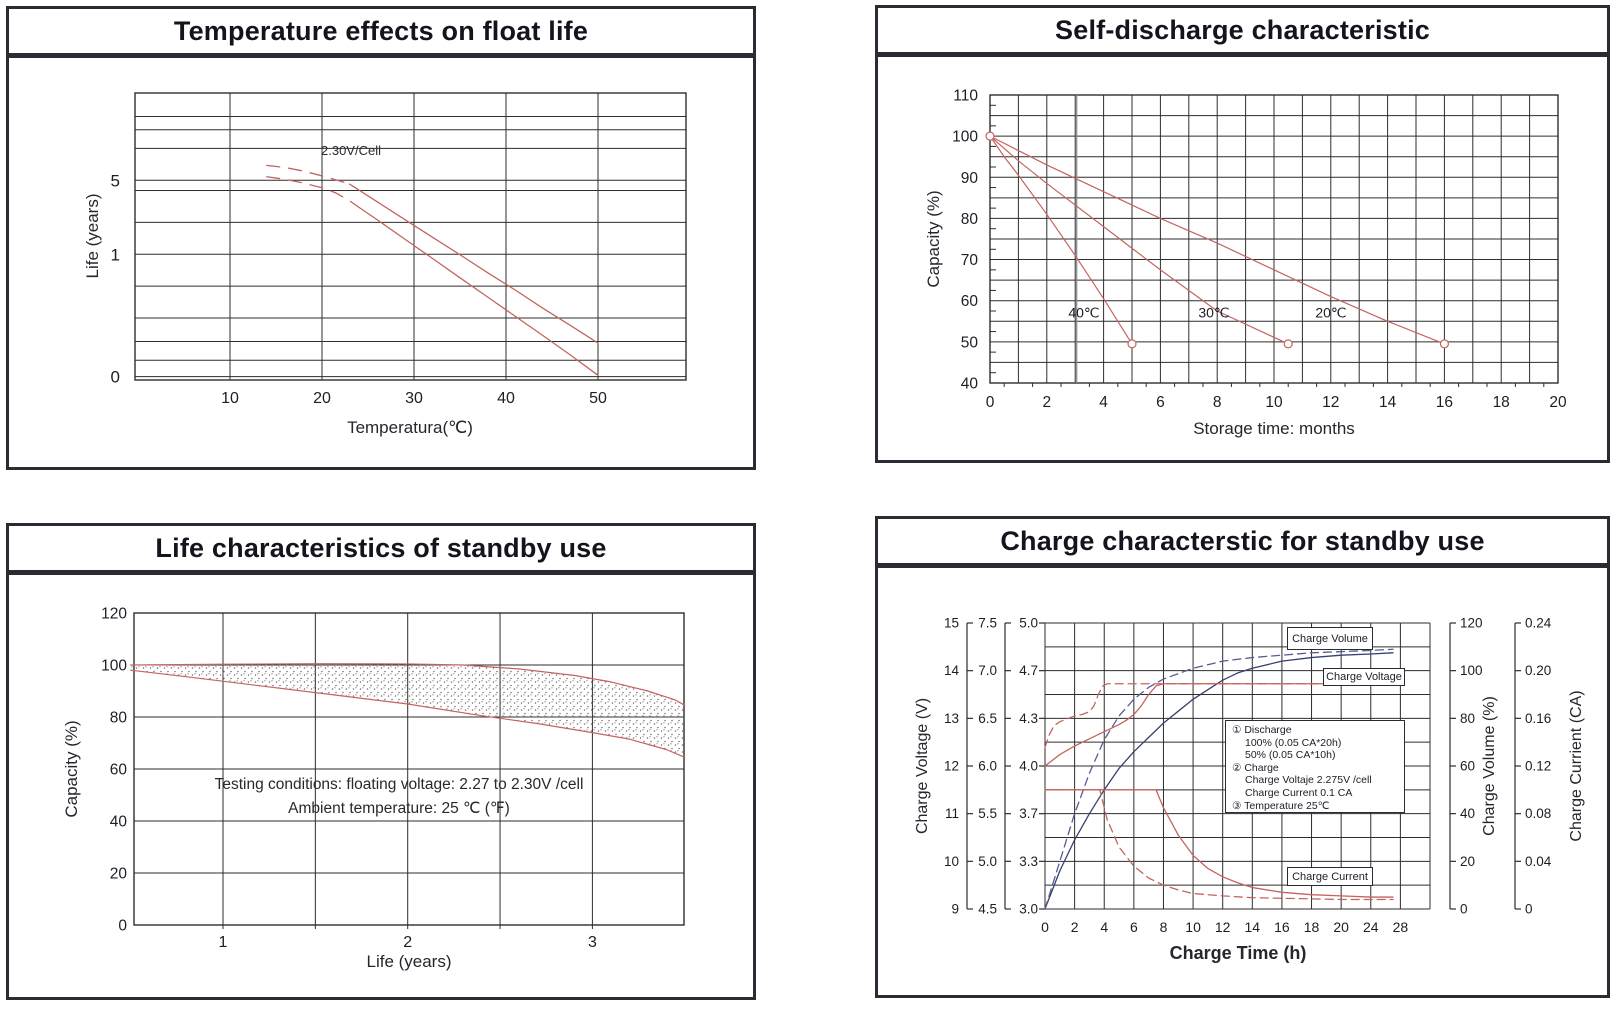 This screenshot has width=1616, height=1010. What do you see at coordinates (1282, 927) in the screenshot?
I see `svg-text: 16` at bounding box center [1282, 927].